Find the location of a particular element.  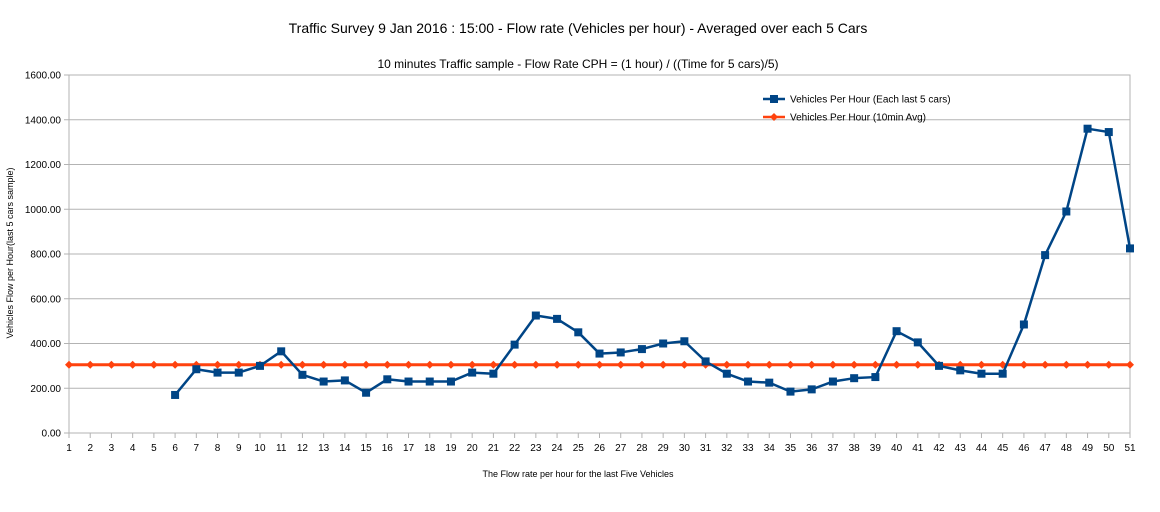

x-tick-label: 30 is located at coordinates (685, 448).